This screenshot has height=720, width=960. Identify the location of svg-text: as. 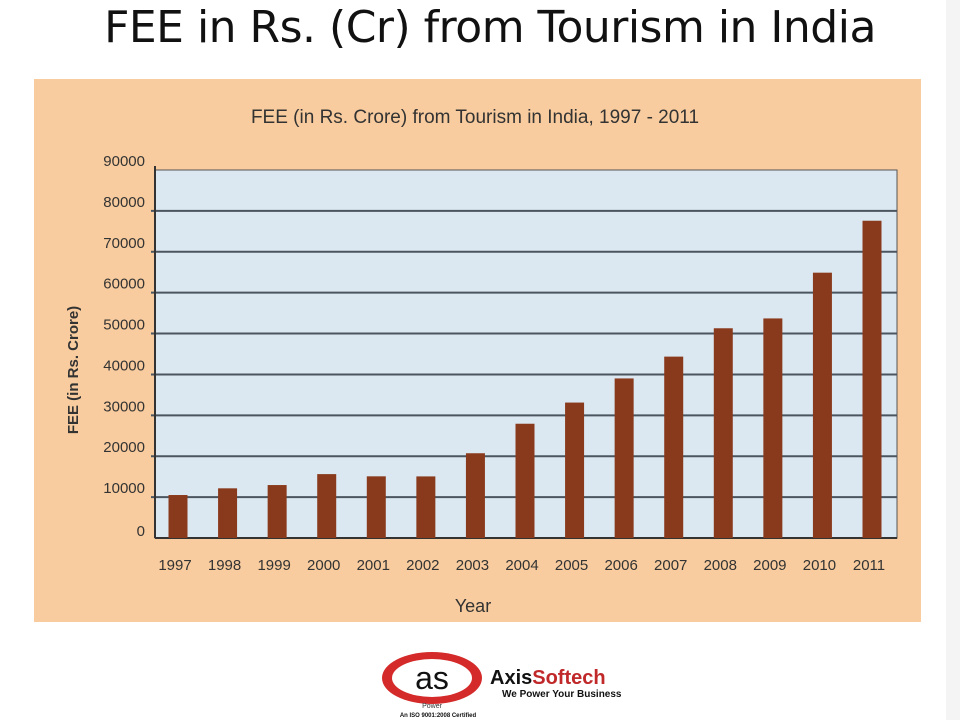
(432, 678).